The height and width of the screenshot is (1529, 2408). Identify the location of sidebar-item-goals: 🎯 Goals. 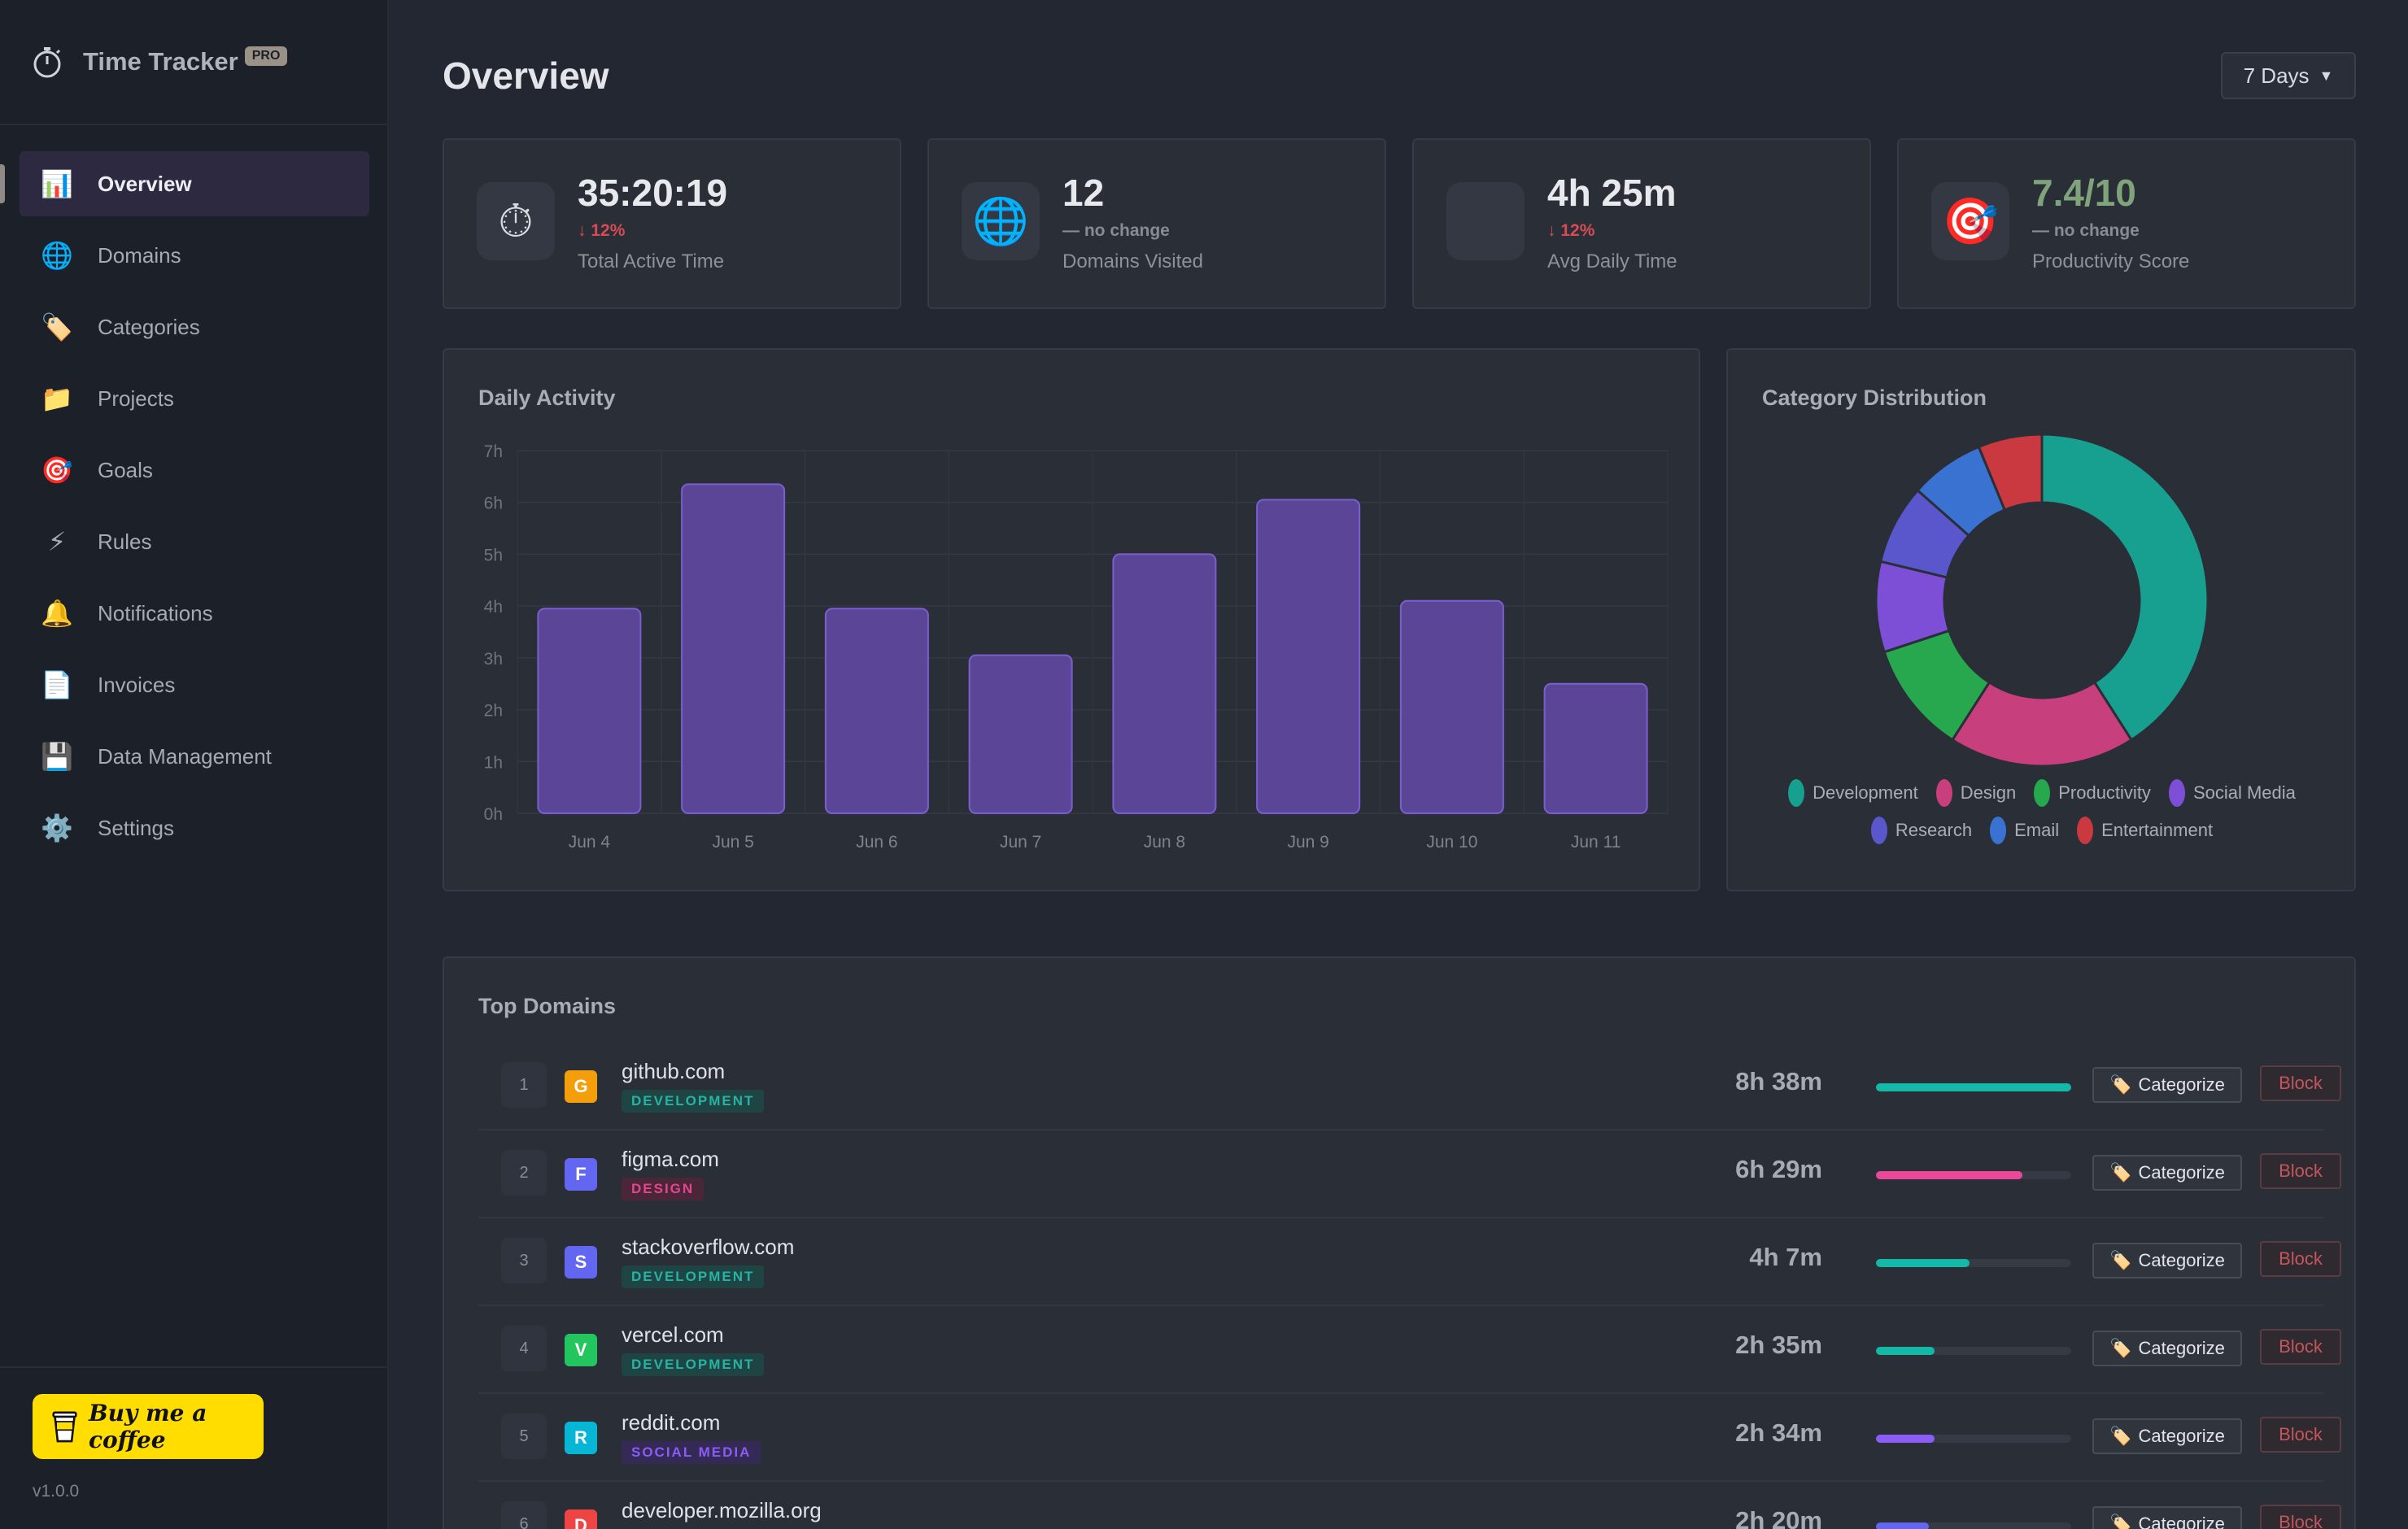
(194, 470).